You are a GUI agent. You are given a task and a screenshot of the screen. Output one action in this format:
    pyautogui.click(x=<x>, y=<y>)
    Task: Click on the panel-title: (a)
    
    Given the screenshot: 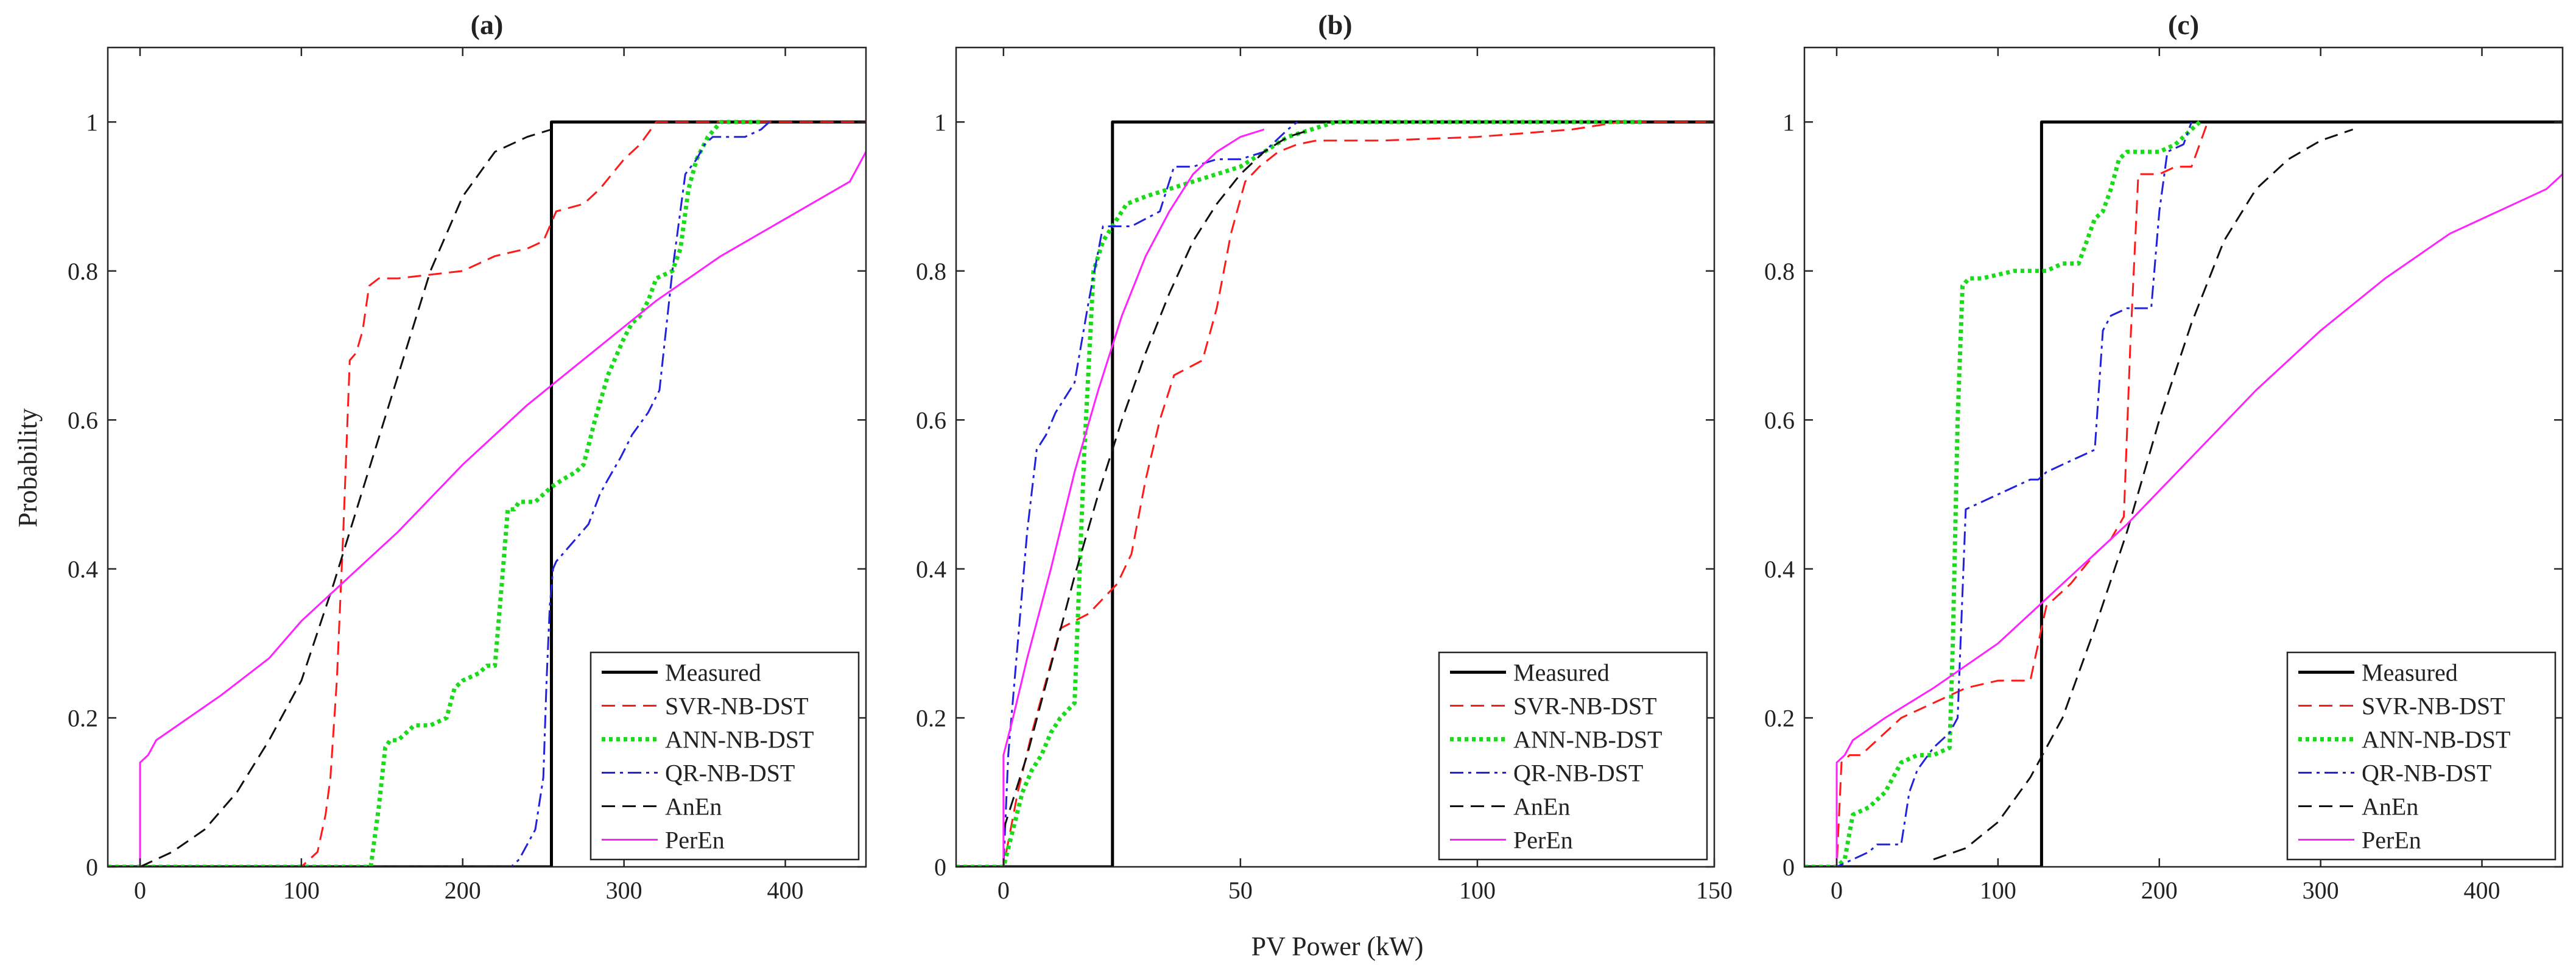 What is the action you would take?
    pyautogui.click(x=487, y=25)
    